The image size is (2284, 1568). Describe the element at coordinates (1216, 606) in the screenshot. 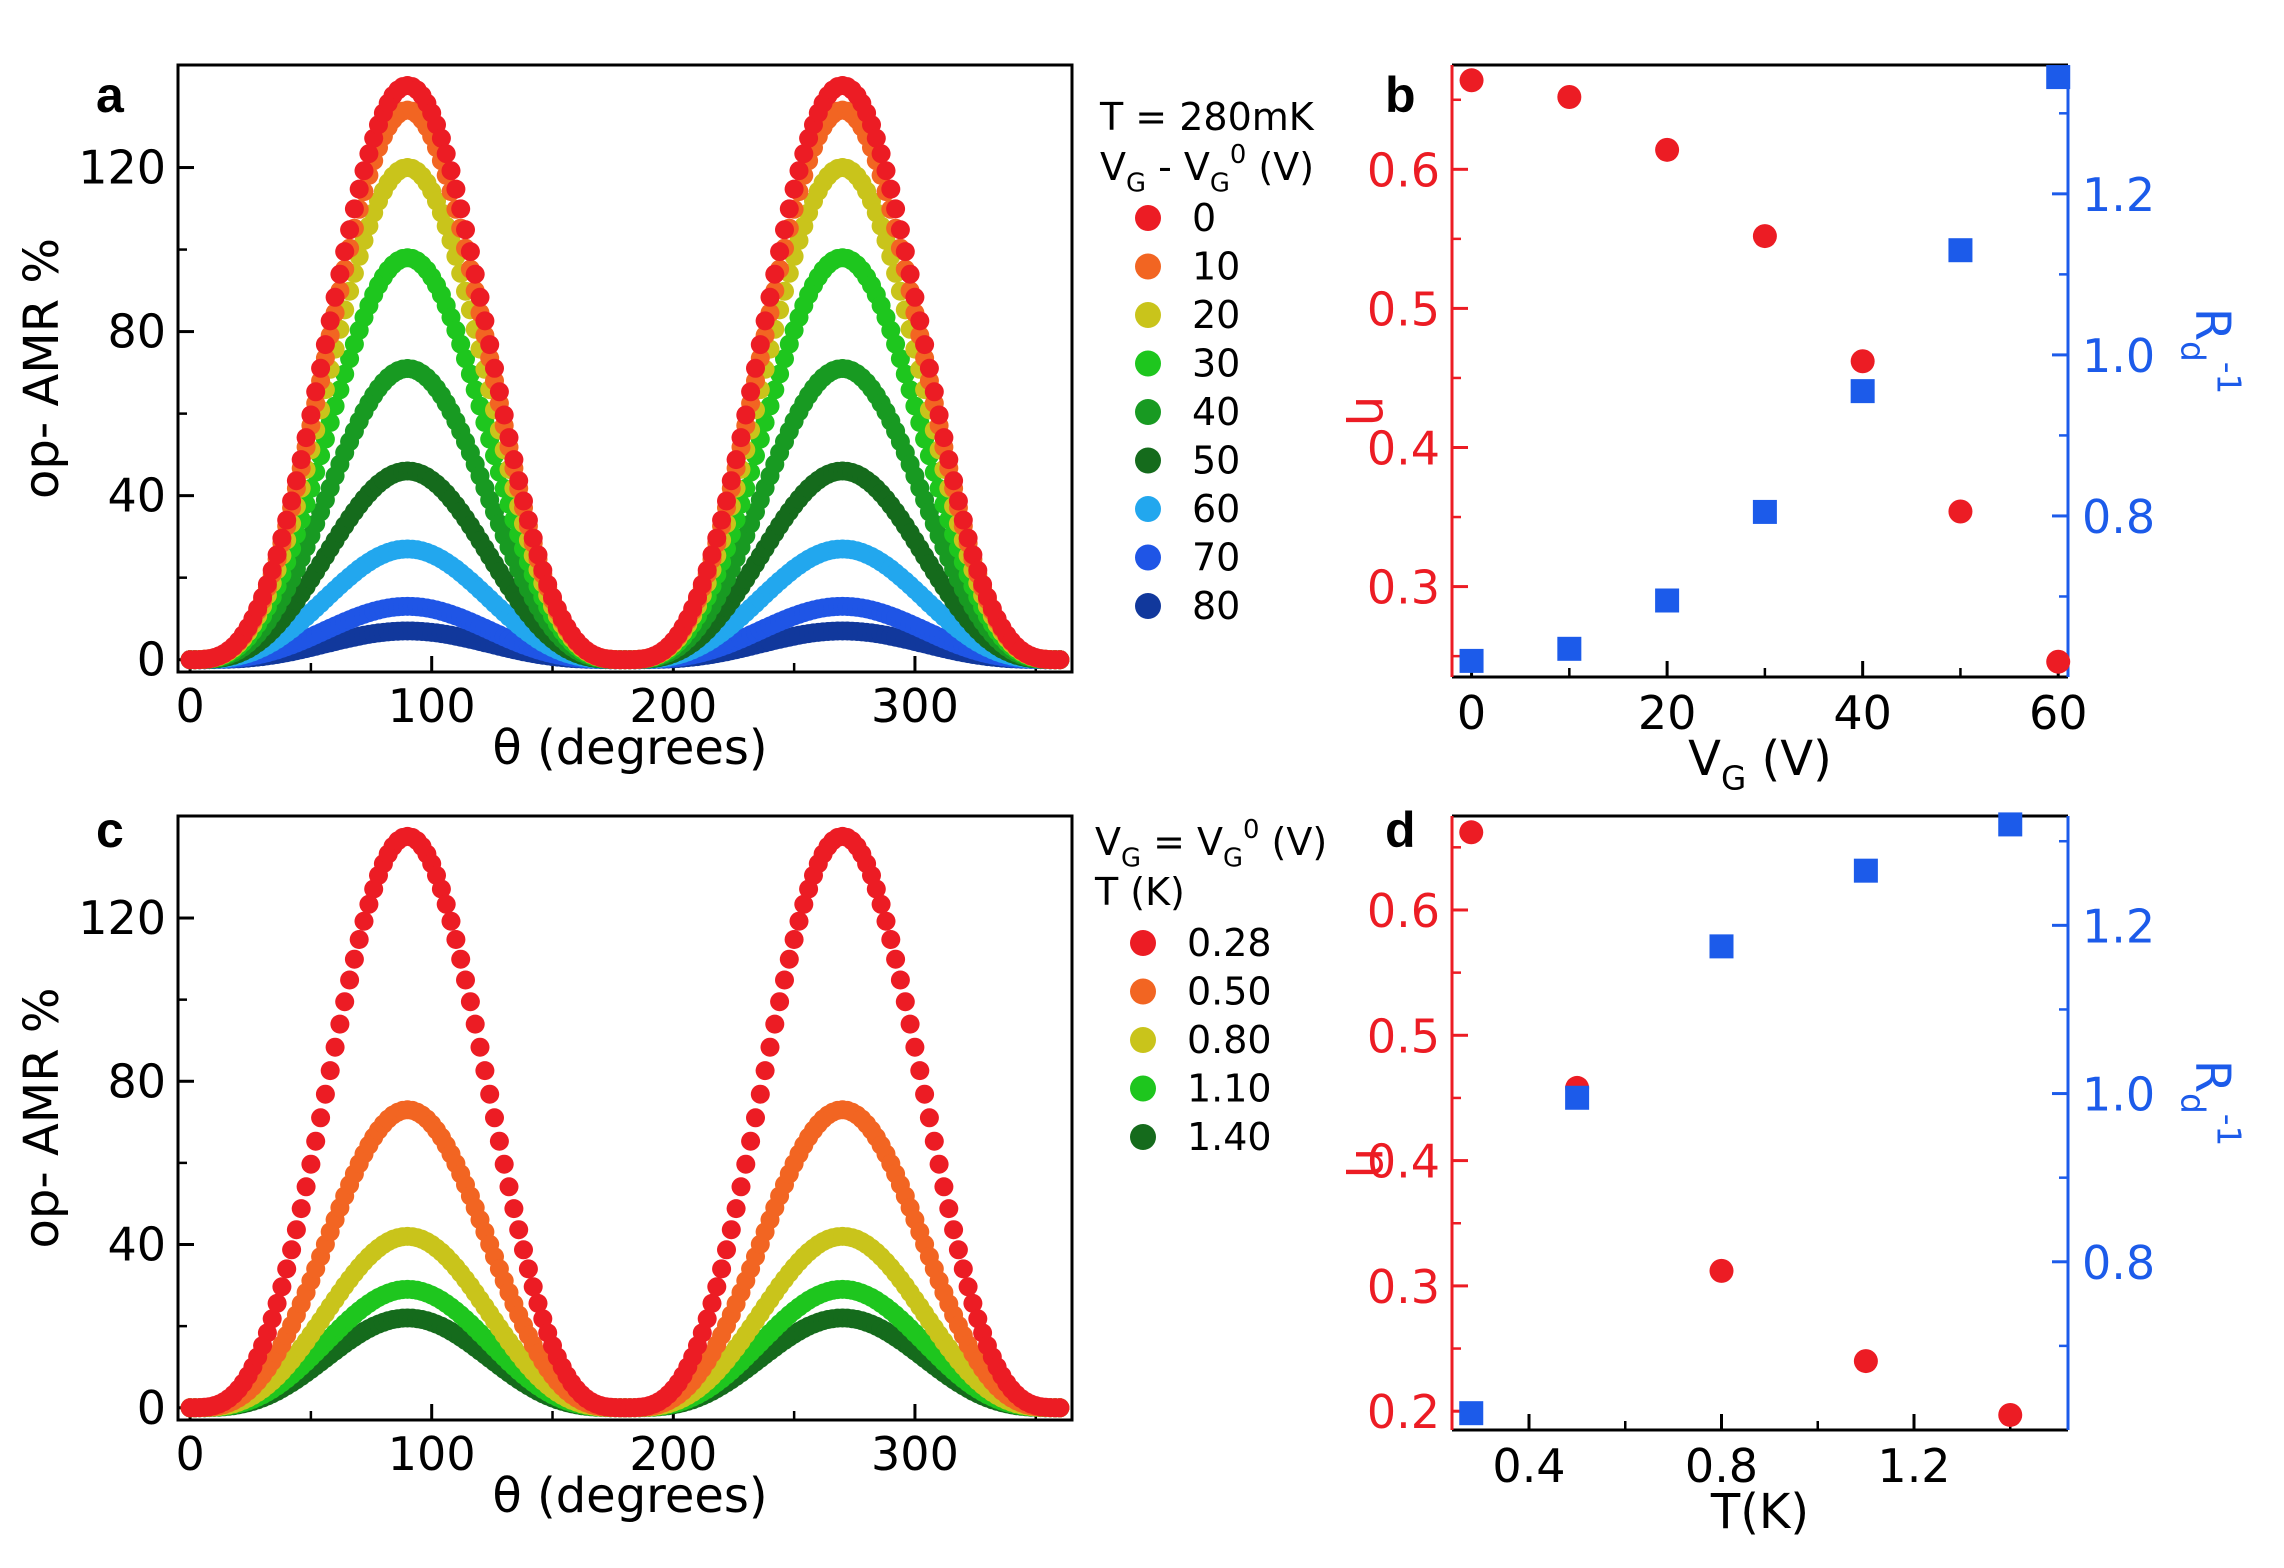

I see `legend-label: 80` at that location.